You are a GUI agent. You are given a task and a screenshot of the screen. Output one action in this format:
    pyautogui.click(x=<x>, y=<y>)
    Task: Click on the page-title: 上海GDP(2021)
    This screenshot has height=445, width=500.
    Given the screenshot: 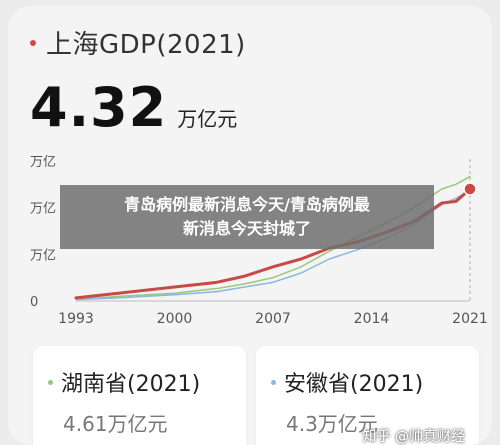 What is the action you would take?
    pyautogui.click(x=146, y=45)
    